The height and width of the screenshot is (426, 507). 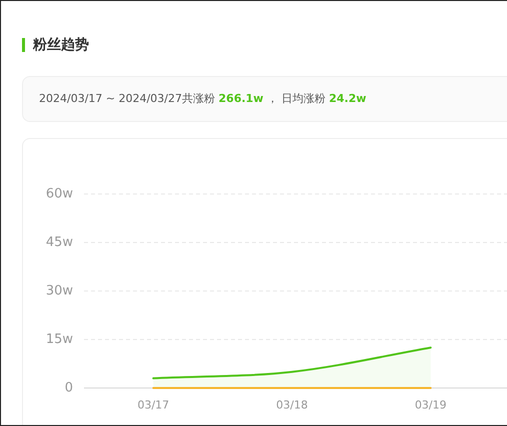 I want to click on x-tick-label: 03/18, so click(x=292, y=405).